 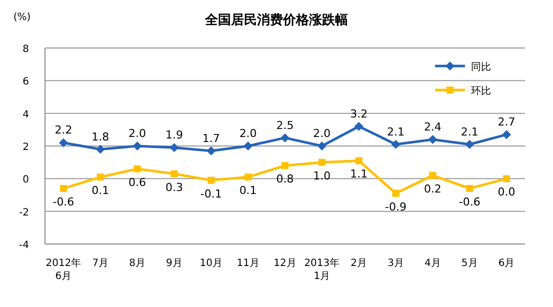 What do you see at coordinates (101, 137) in the screenshot?
I see `data-label: 1.8` at bounding box center [101, 137].